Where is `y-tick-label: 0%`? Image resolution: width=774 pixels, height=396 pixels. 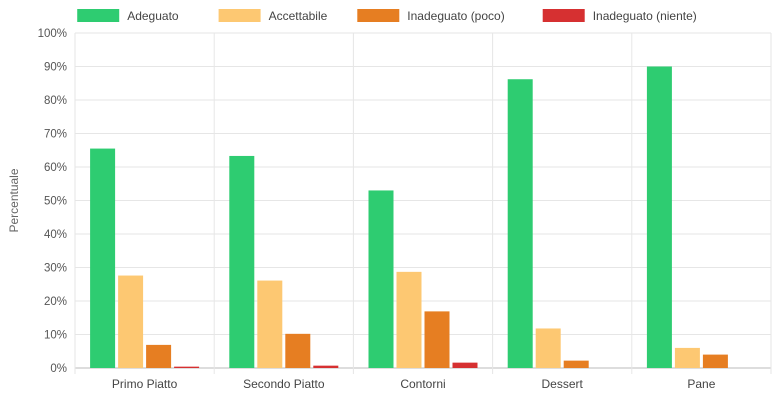 y-tick-label: 0% is located at coordinates (58, 369).